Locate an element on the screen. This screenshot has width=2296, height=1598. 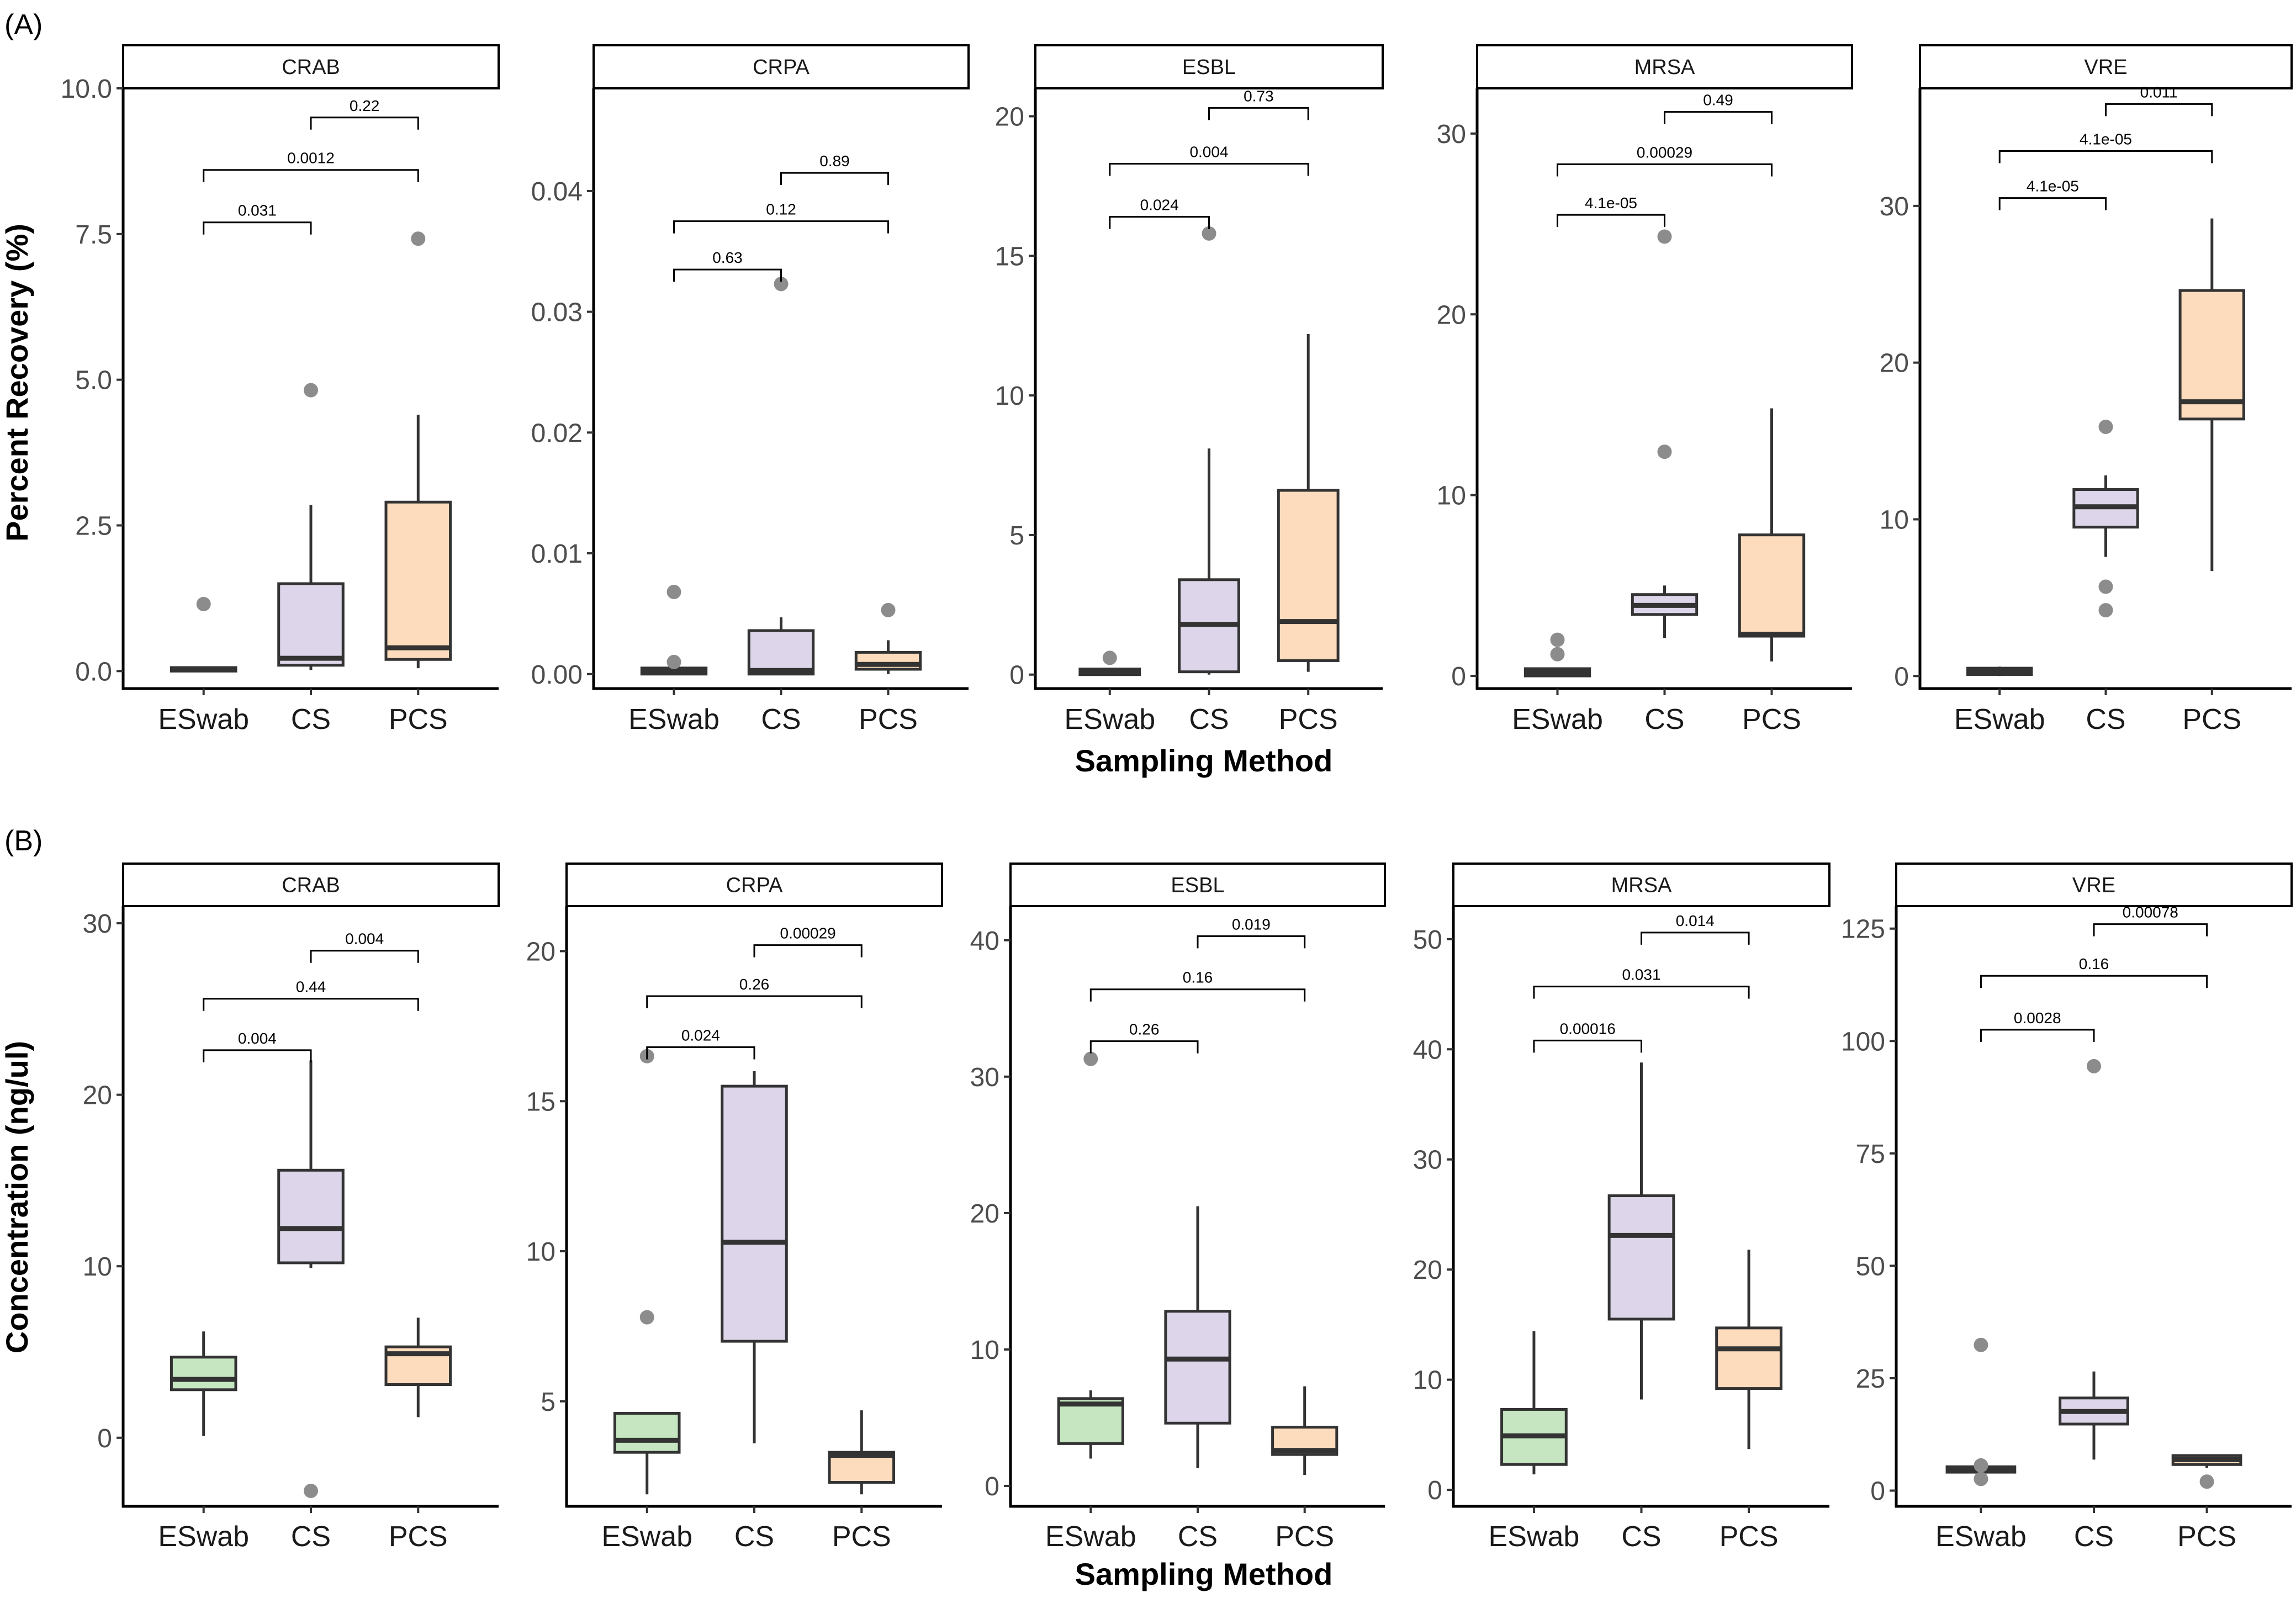
section-b-letter: (B) is located at coordinates (24, 841).